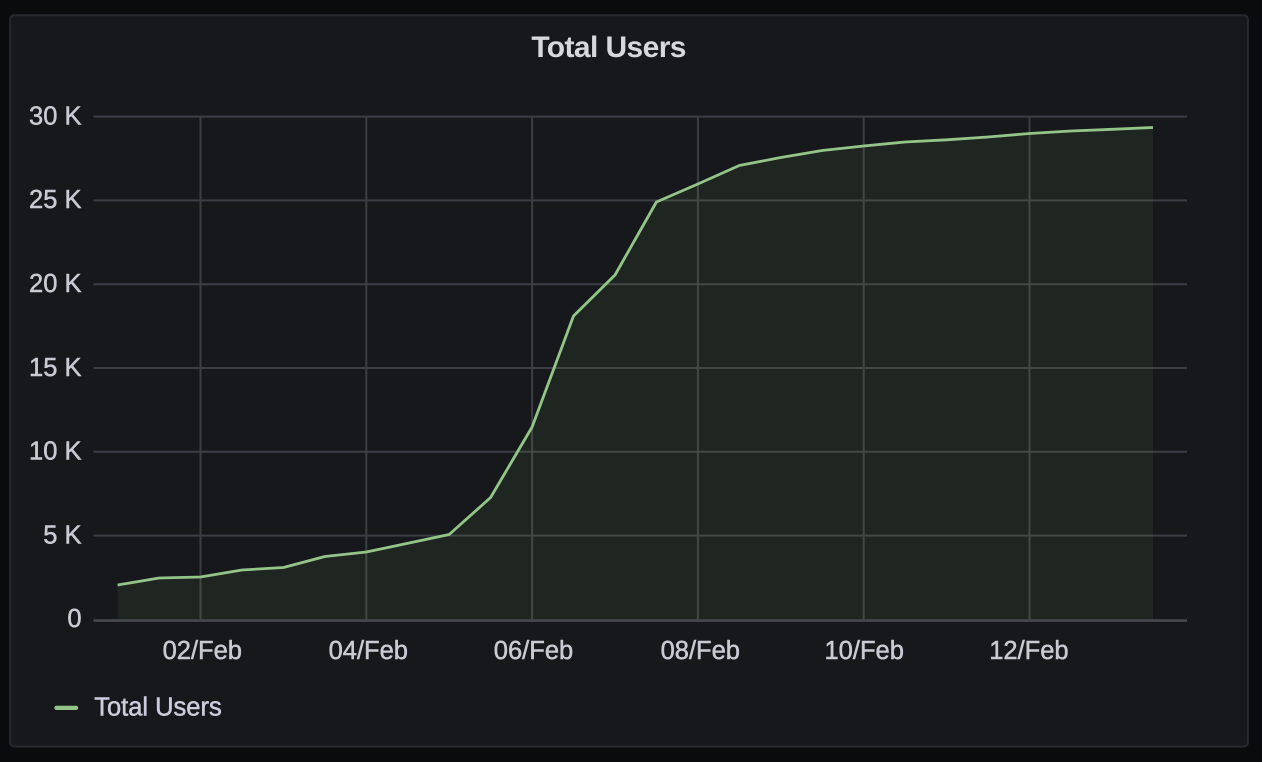 Image resolution: width=1262 pixels, height=762 pixels. What do you see at coordinates (1028, 651) in the screenshot?
I see `svg-text: 12/Feb` at bounding box center [1028, 651].